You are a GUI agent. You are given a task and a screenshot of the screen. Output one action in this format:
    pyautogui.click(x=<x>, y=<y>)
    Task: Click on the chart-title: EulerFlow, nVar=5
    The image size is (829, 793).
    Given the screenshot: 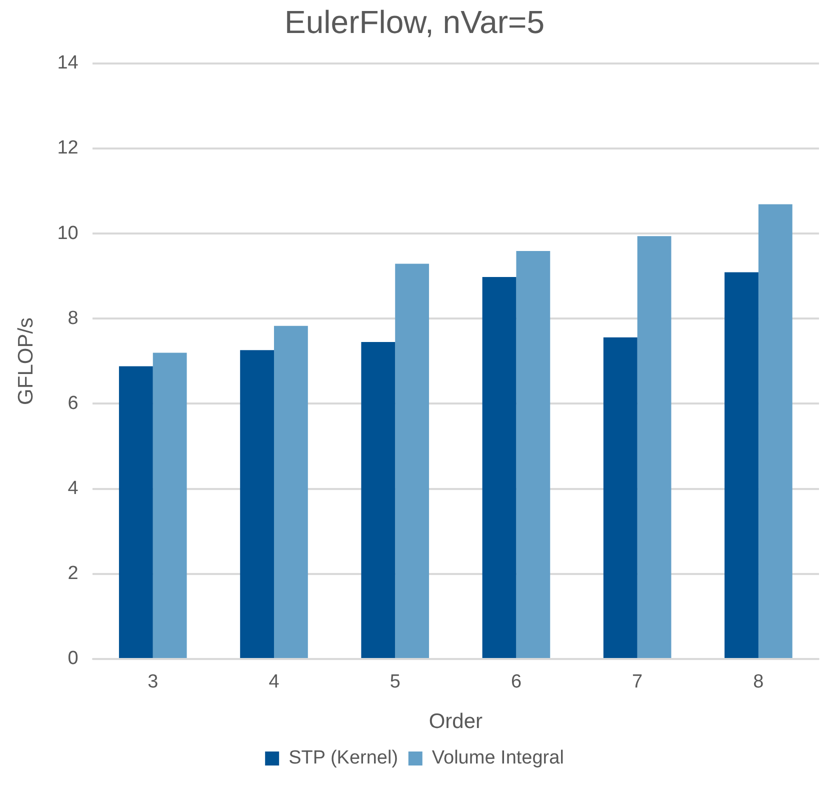 What is the action you would take?
    pyautogui.click(x=414, y=22)
    